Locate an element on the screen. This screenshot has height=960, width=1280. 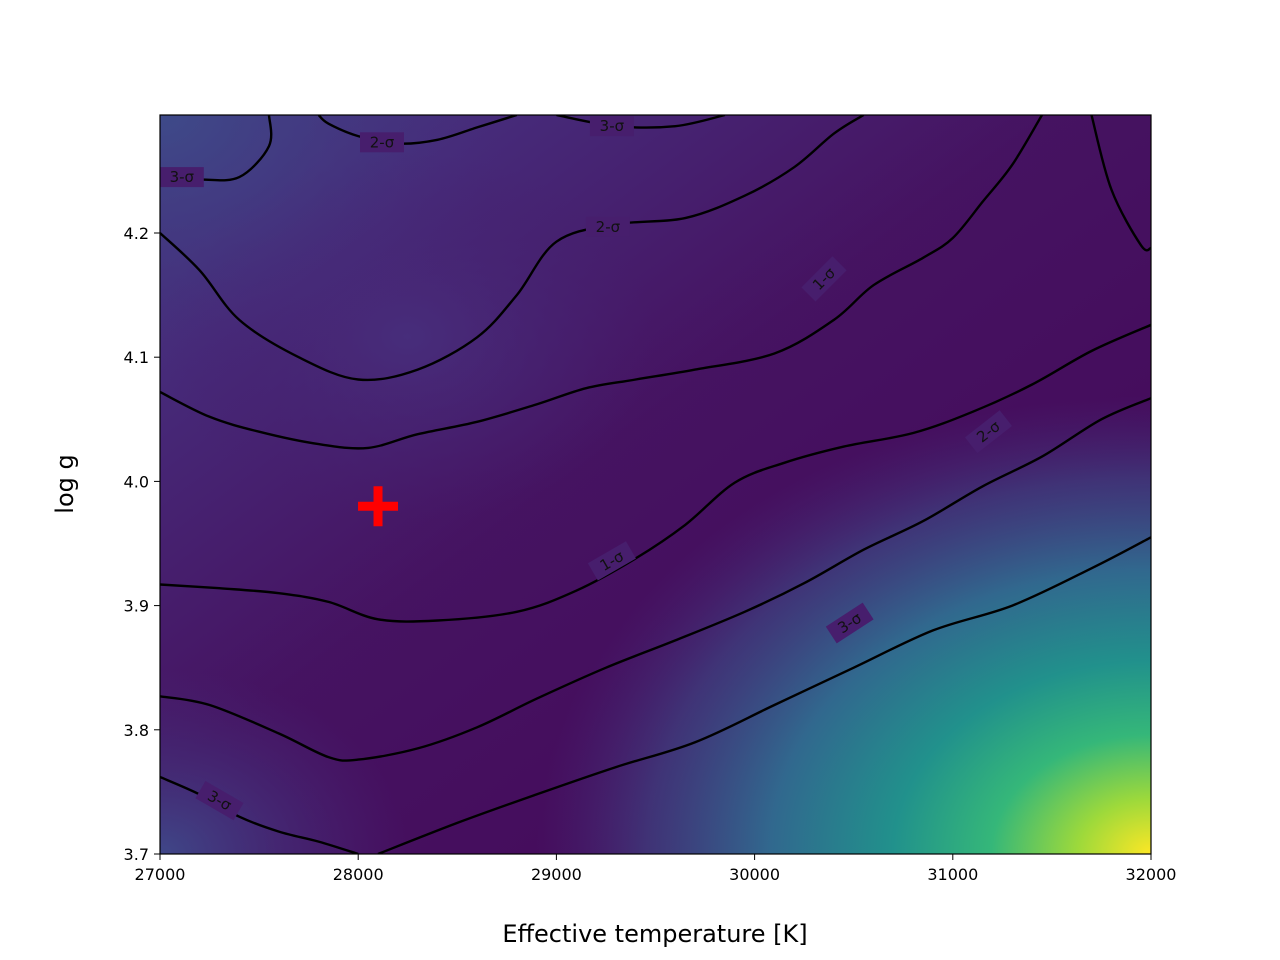
x-tick-label: 27000 is located at coordinates (160, 874).